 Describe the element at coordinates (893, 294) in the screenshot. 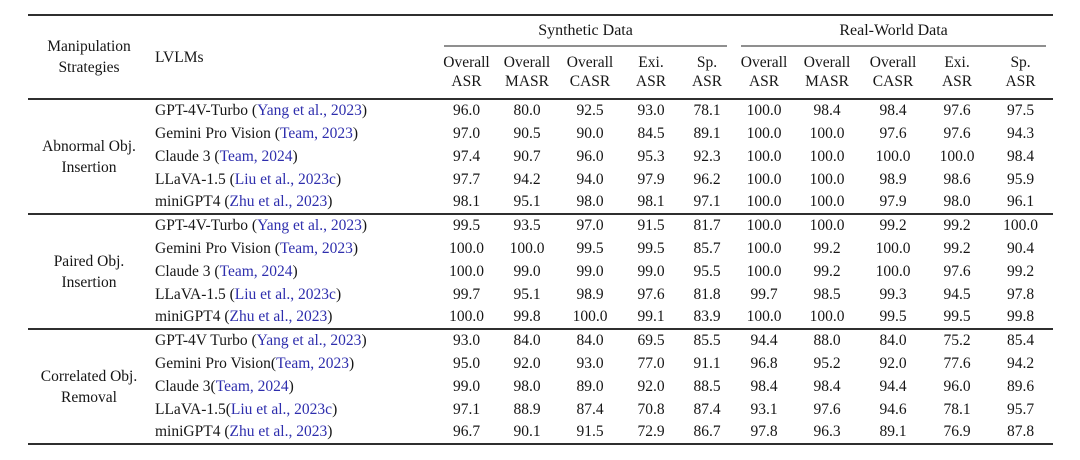

I see `asr-value-cell: 99.3` at that location.